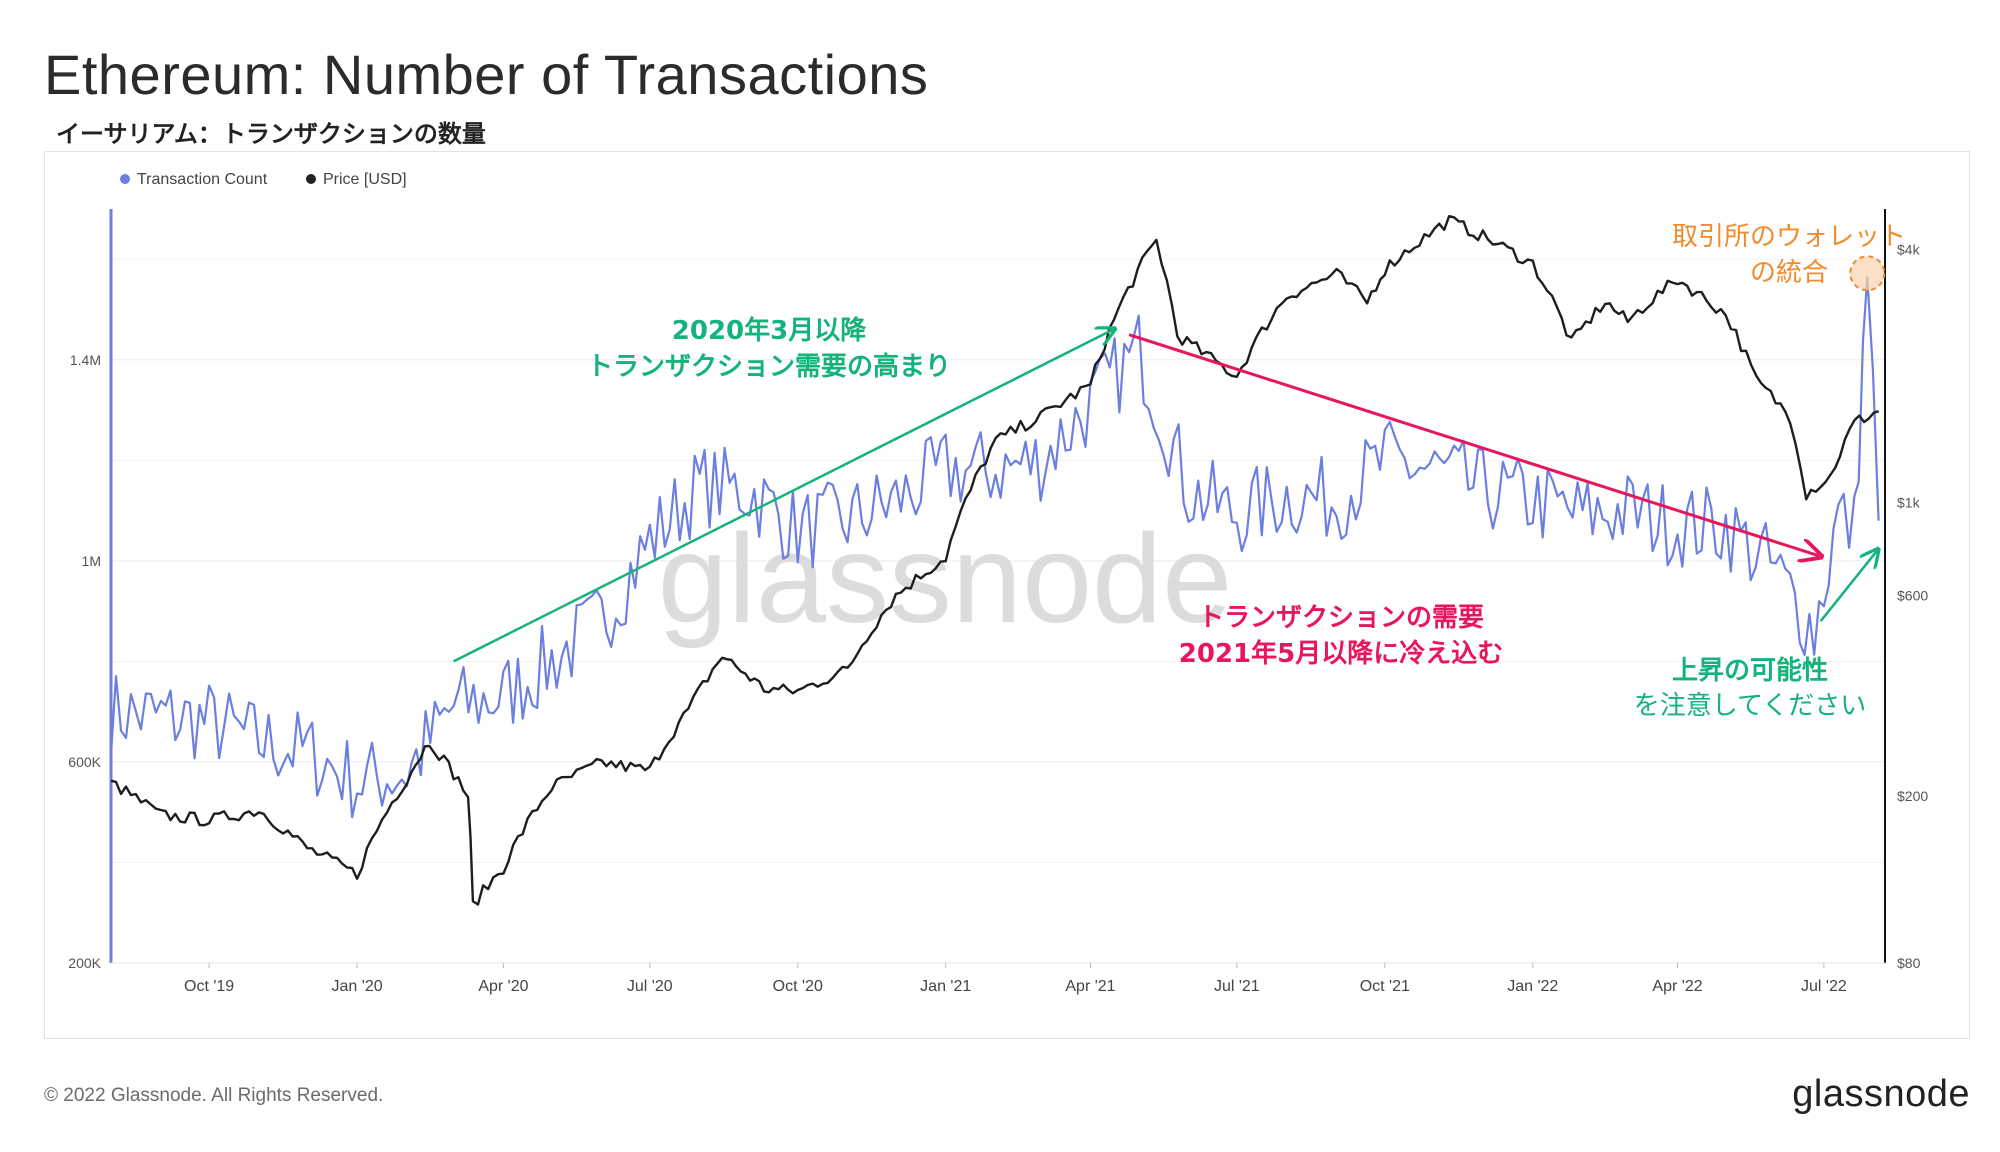 The image size is (2000, 1152). What do you see at coordinates (1912, 796) in the screenshot?
I see `y-right-tick-label: $200` at bounding box center [1912, 796].